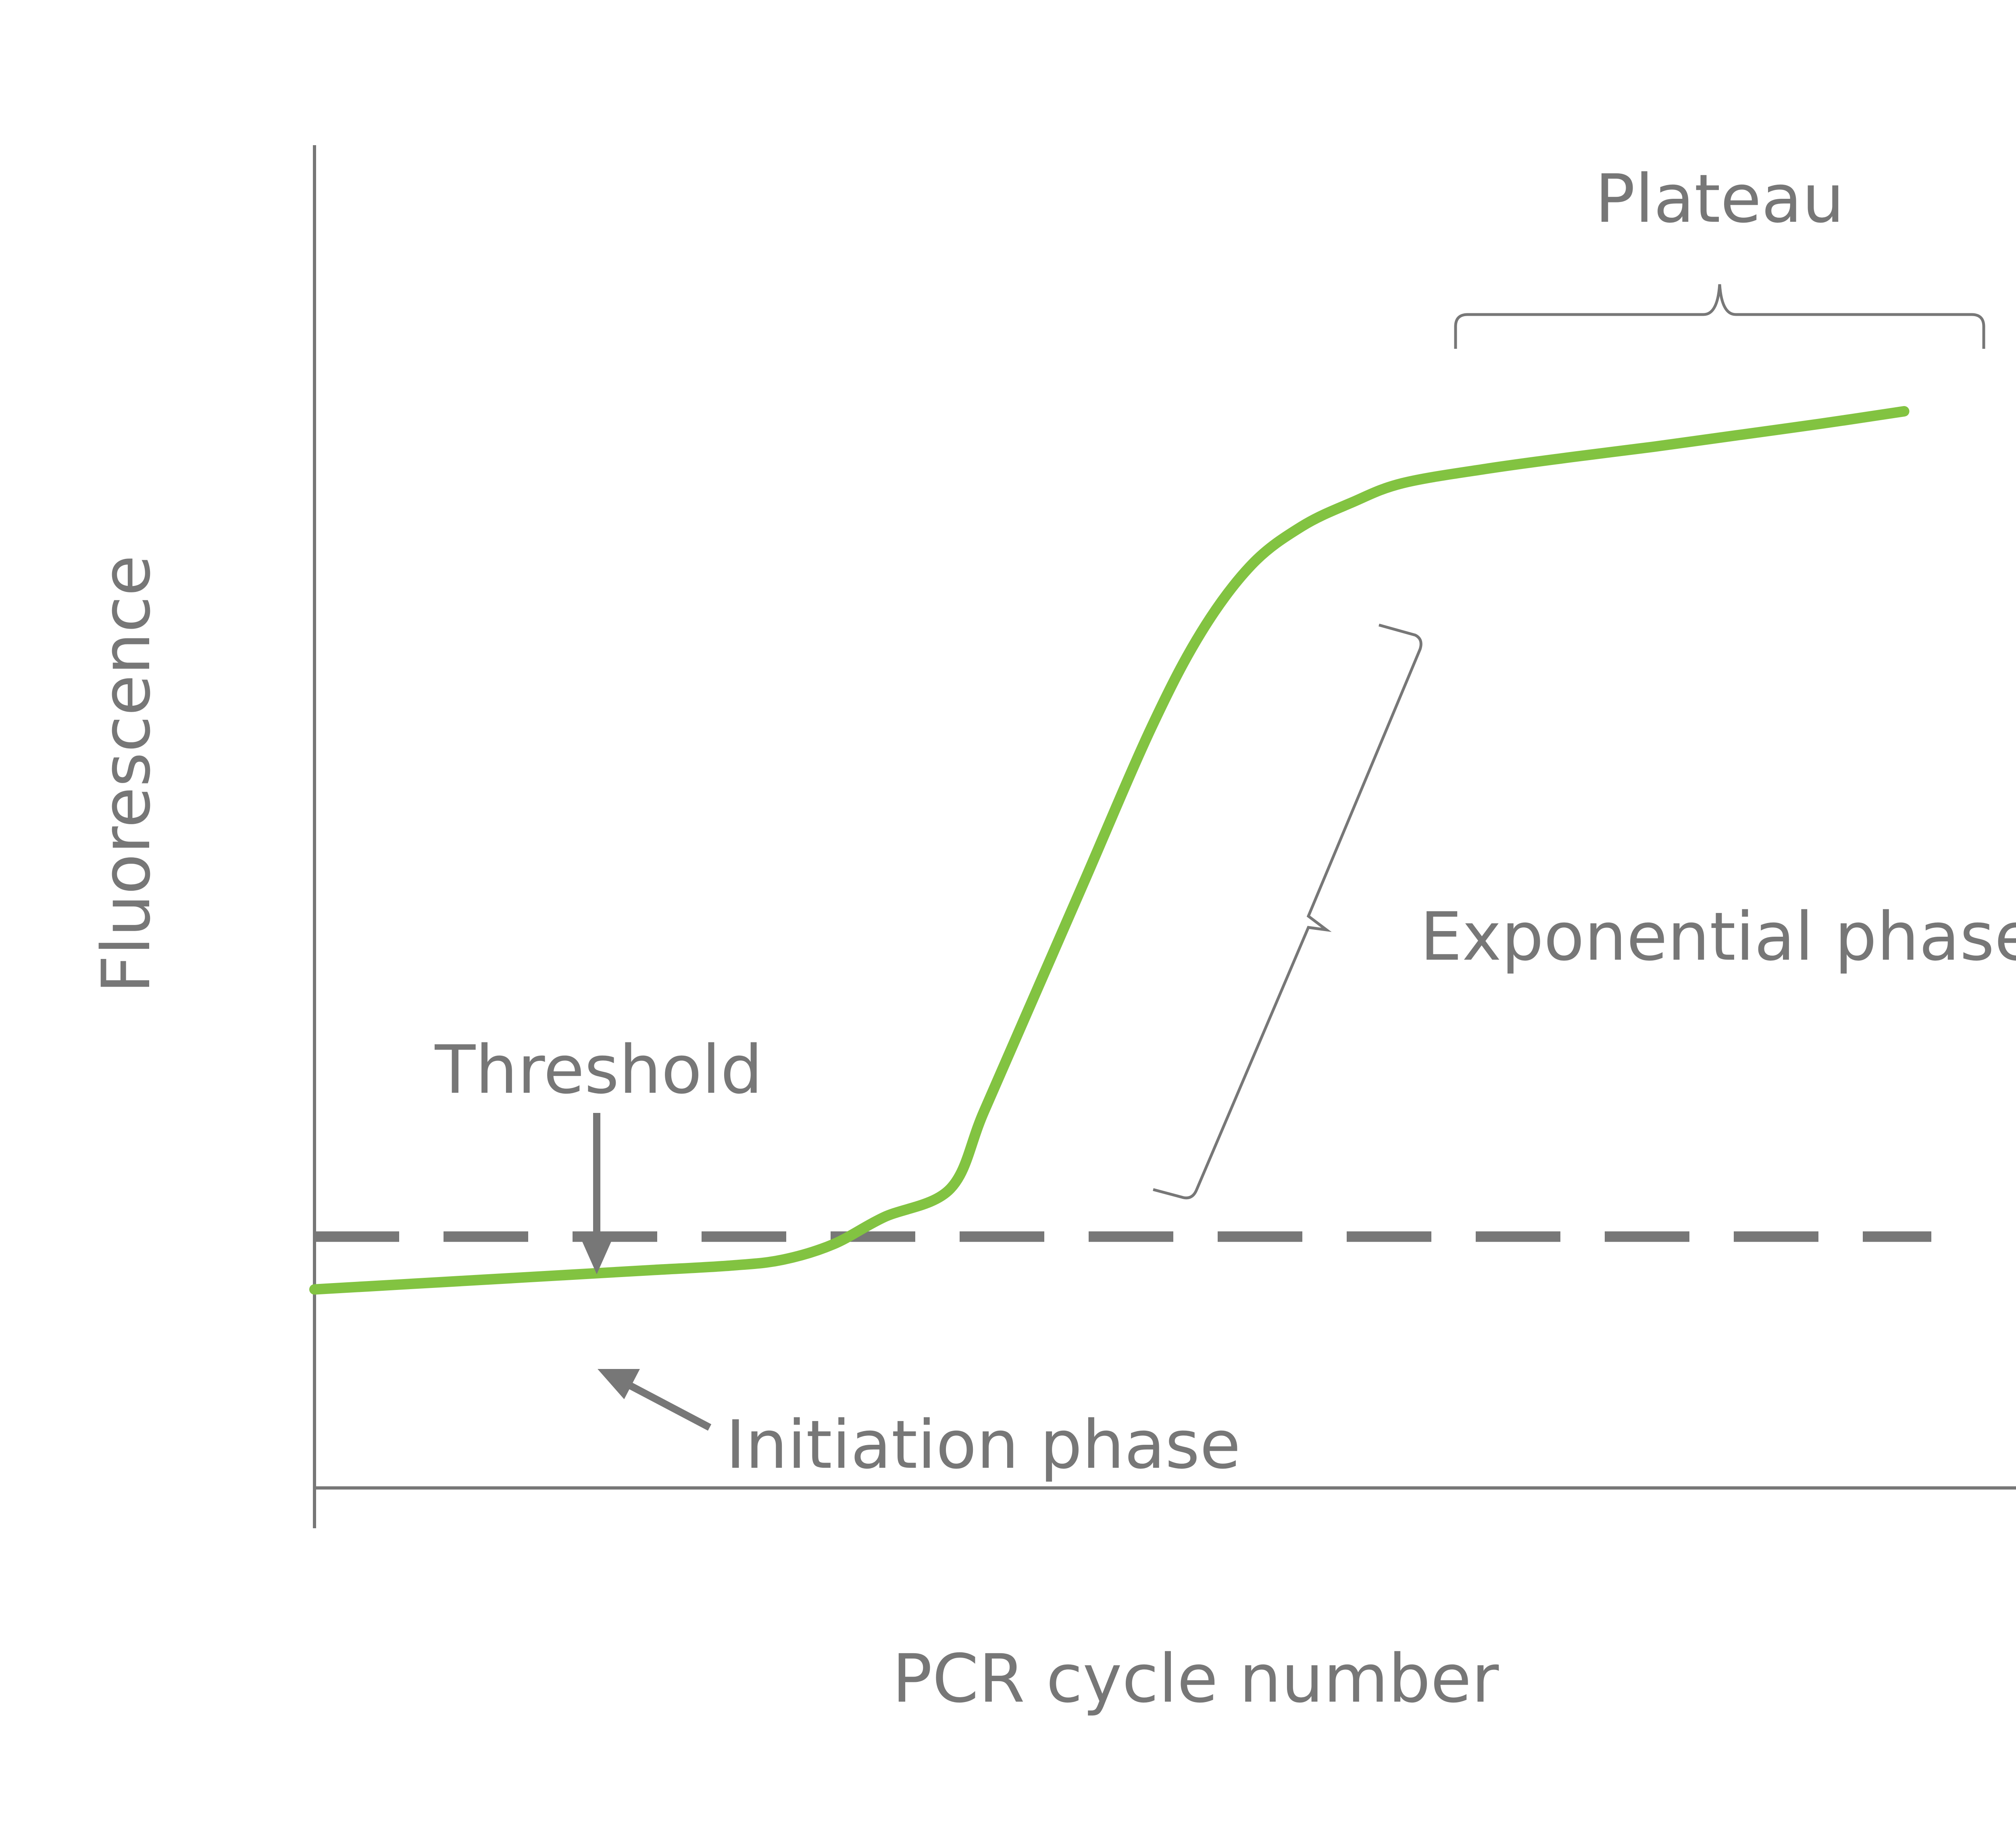 The image size is (2016, 1846). Describe the element at coordinates (597, 1256) in the screenshot. I see `threshold-arrow-head` at that location.